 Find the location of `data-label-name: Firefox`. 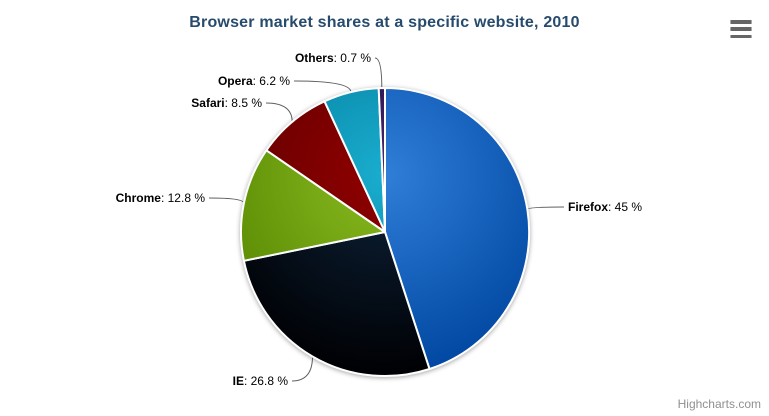

data-label-name: Firefox is located at coordinates (588, 207).